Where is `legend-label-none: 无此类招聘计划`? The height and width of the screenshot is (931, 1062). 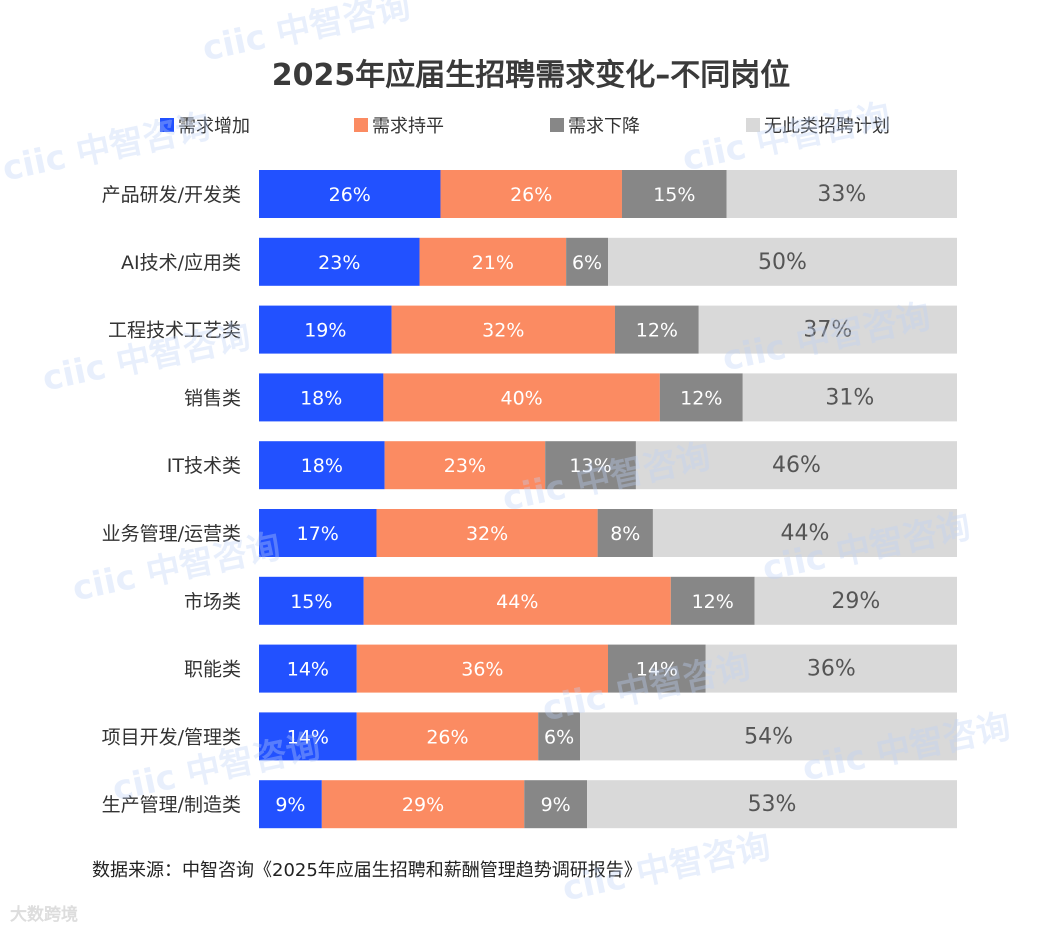 legend-label-none: 无此类招聘计划 is located at coordinates (827, 126).